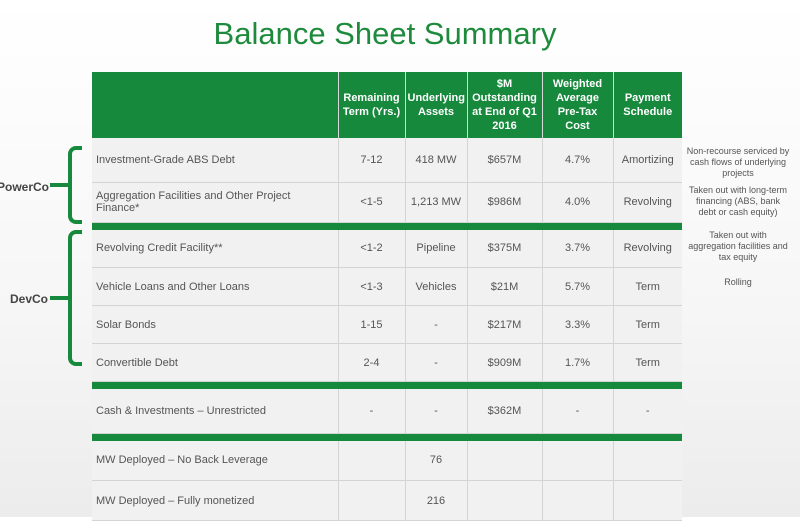  What do you see at coordinates (372, 105) in the screenshot?
I see `header-cell-remaining-term: Remaining Term (Yrs.)` at bounding box center [372, 105].